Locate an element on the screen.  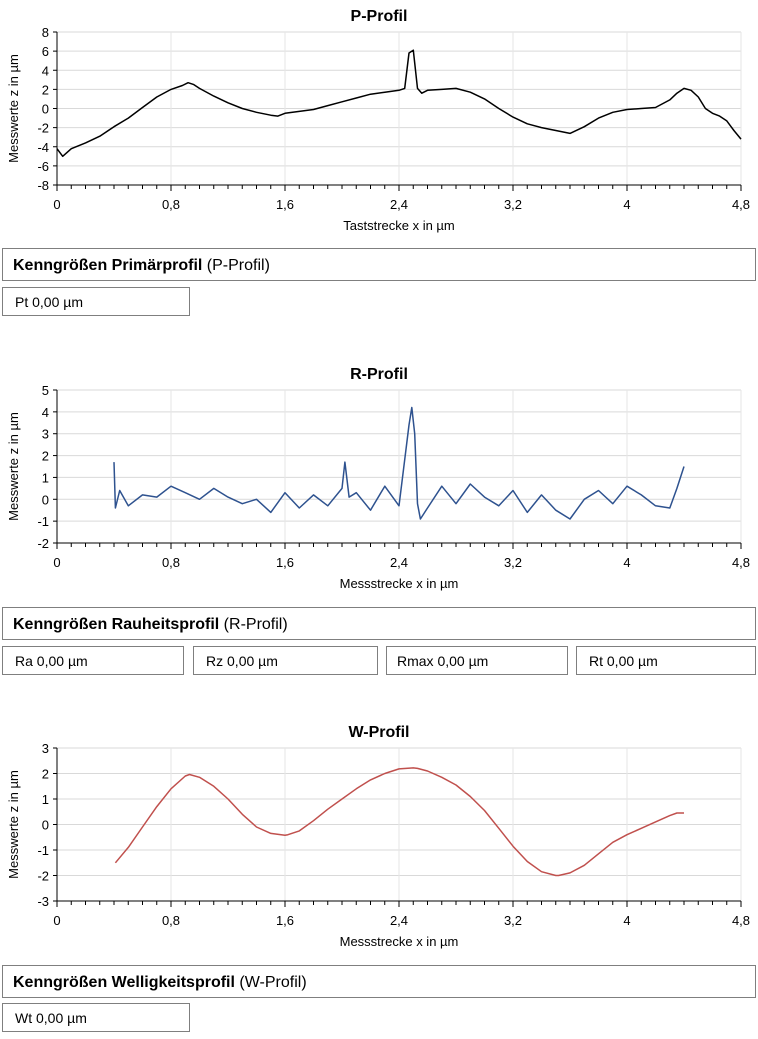
param-box-pt: Pt 0,00 µm is located at coordinates (96, 301).